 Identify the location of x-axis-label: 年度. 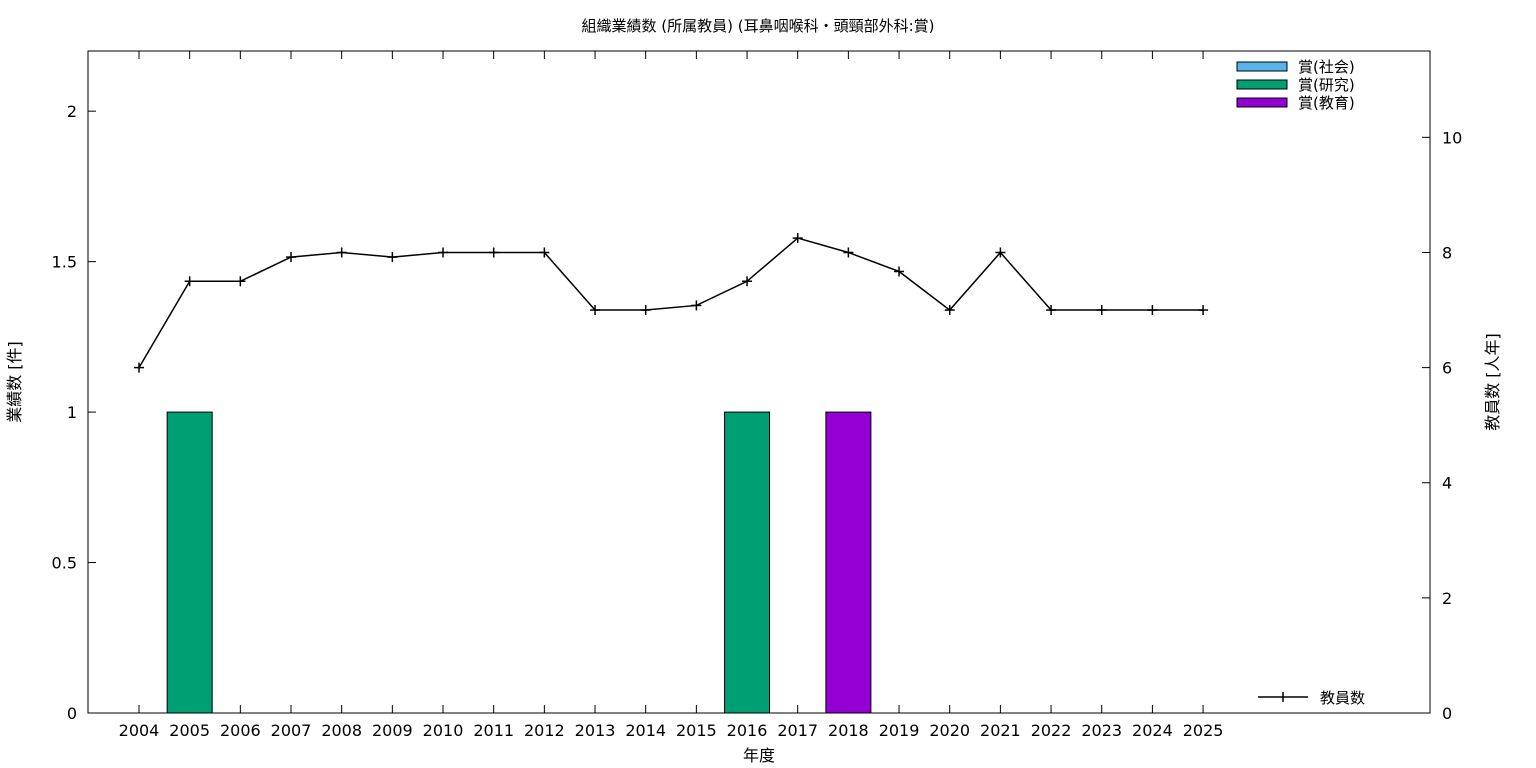
(759, 755).